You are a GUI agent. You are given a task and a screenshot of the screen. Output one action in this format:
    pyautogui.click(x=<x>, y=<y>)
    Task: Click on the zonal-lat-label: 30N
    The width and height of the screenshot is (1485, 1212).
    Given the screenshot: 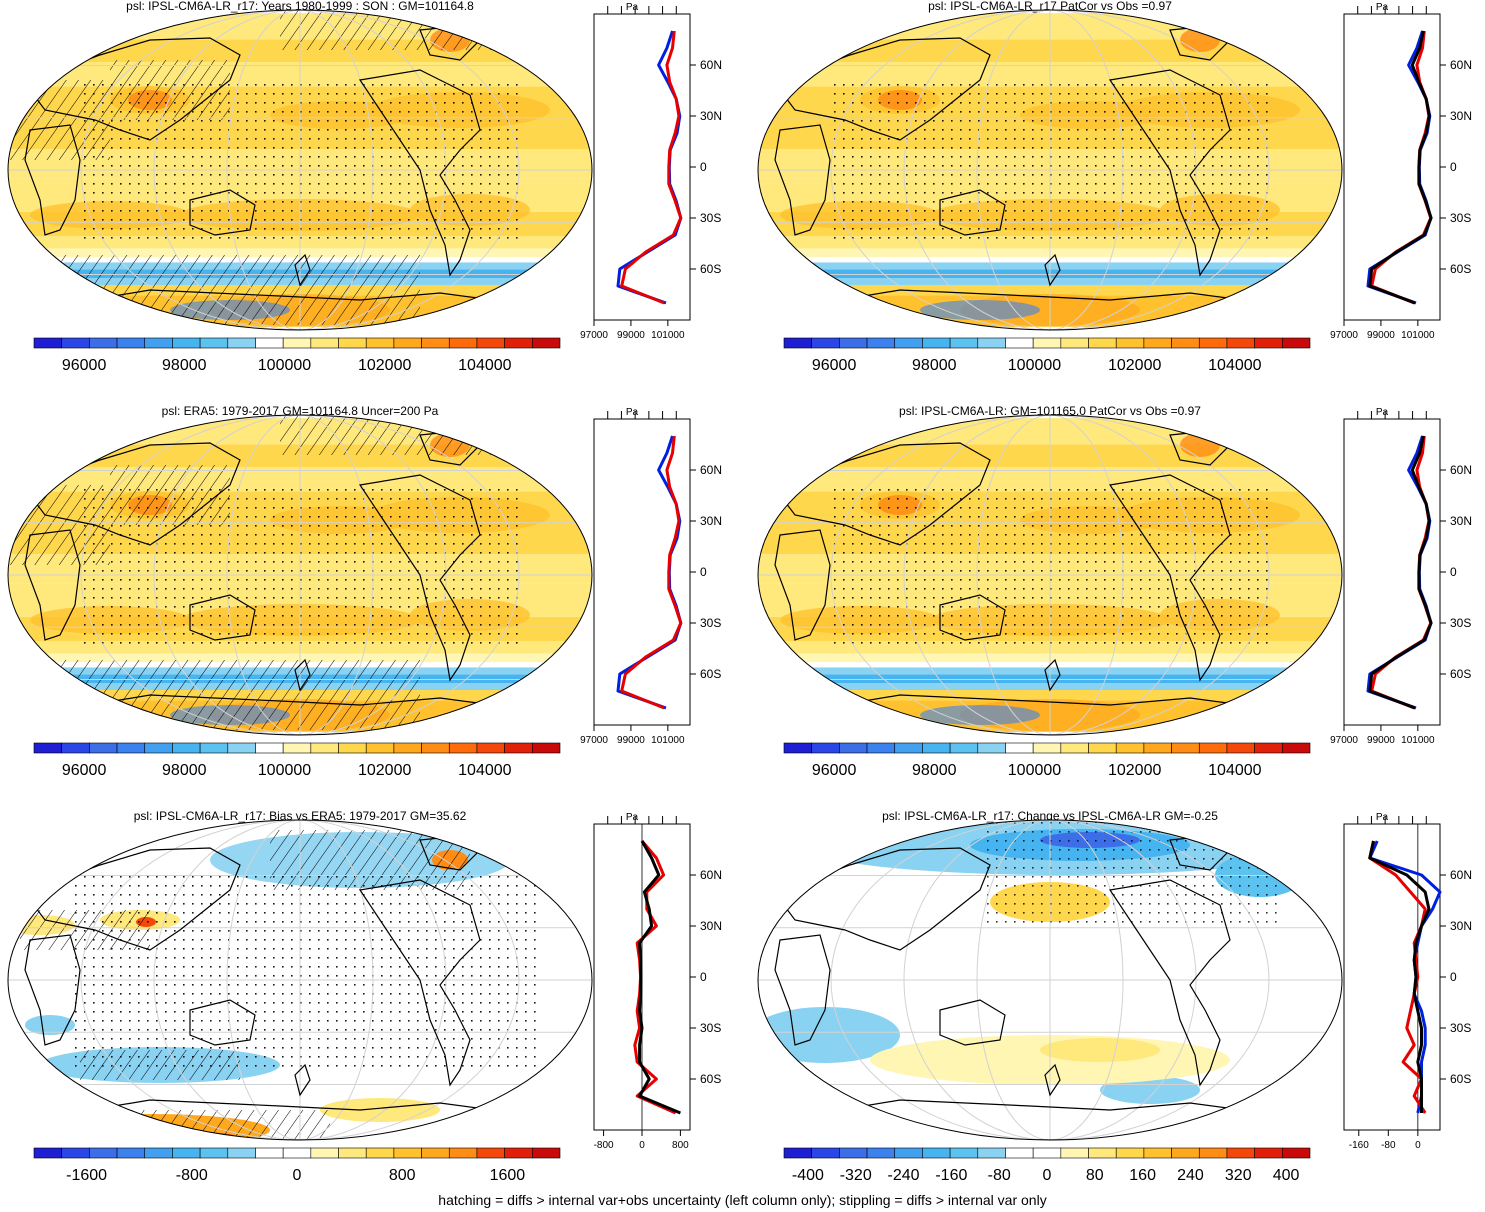 What is the action you would take?
    pyautogui.click(x=1461, y=116)
    